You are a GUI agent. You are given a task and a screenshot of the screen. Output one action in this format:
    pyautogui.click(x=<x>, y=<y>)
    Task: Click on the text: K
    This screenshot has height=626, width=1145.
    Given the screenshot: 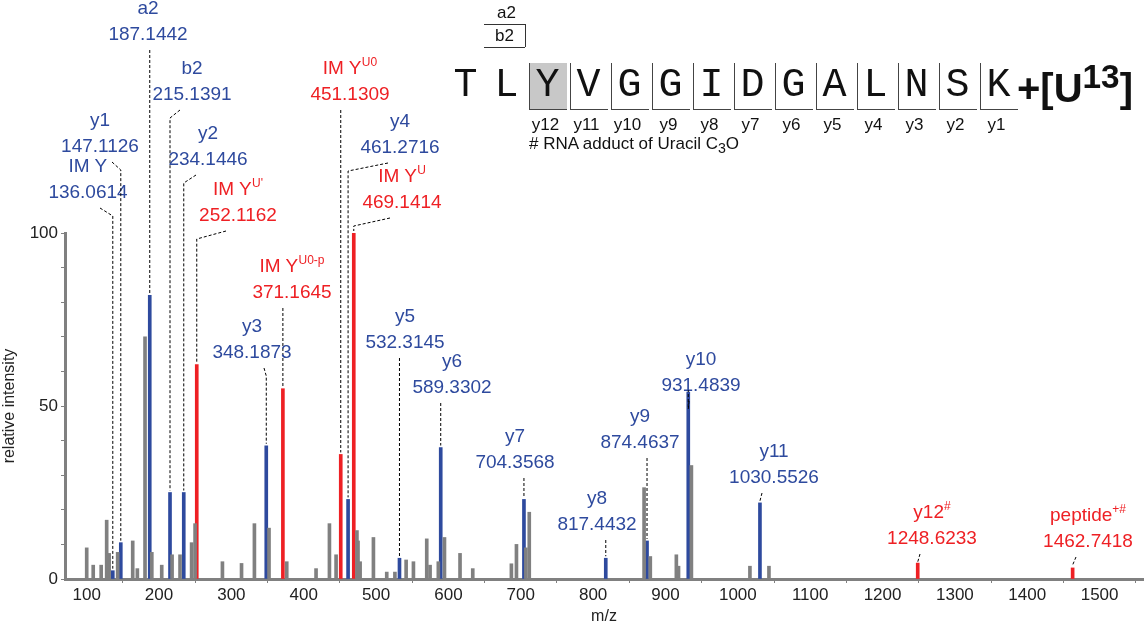 What is the action you would take?
    pyautogui.click(x=998, y=86)
    